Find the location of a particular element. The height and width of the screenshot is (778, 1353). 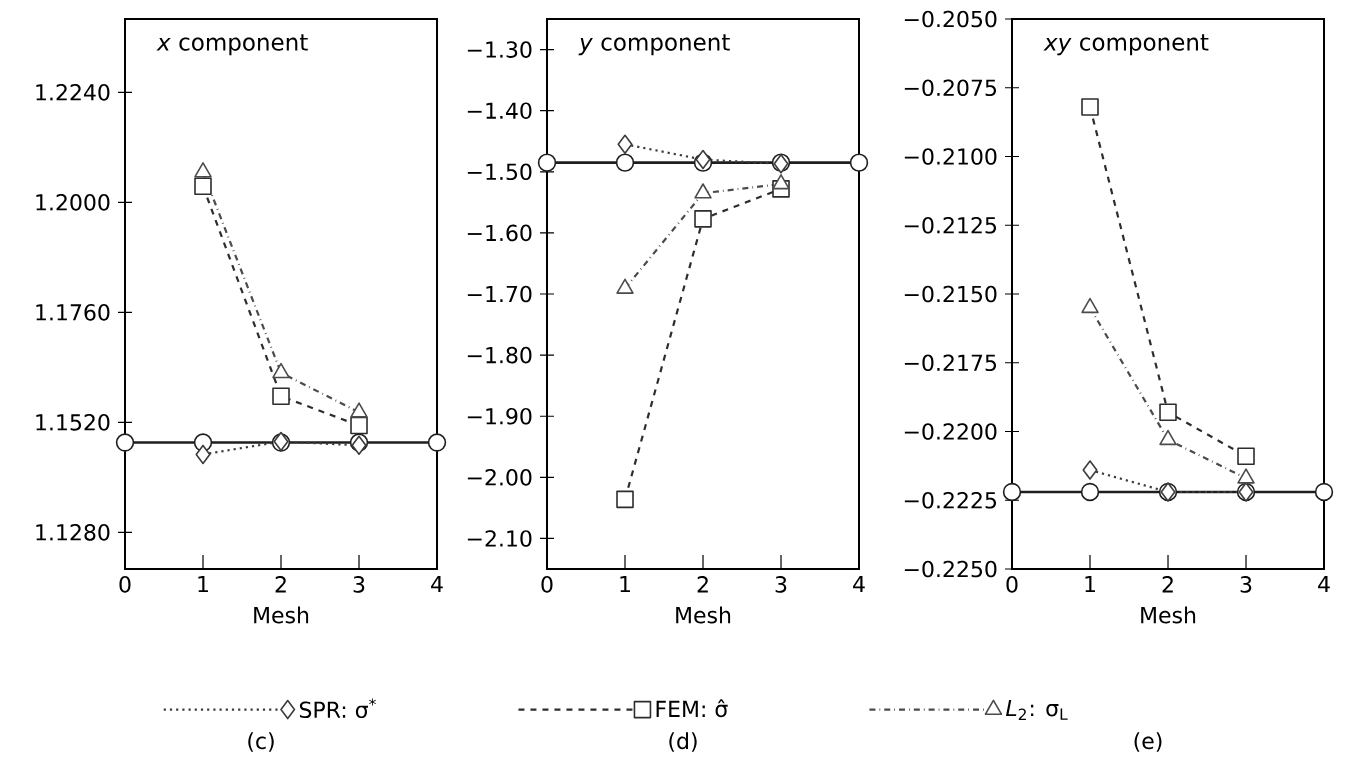

legend-label: FEM: σ̂ is located at coordinates (692, 708).